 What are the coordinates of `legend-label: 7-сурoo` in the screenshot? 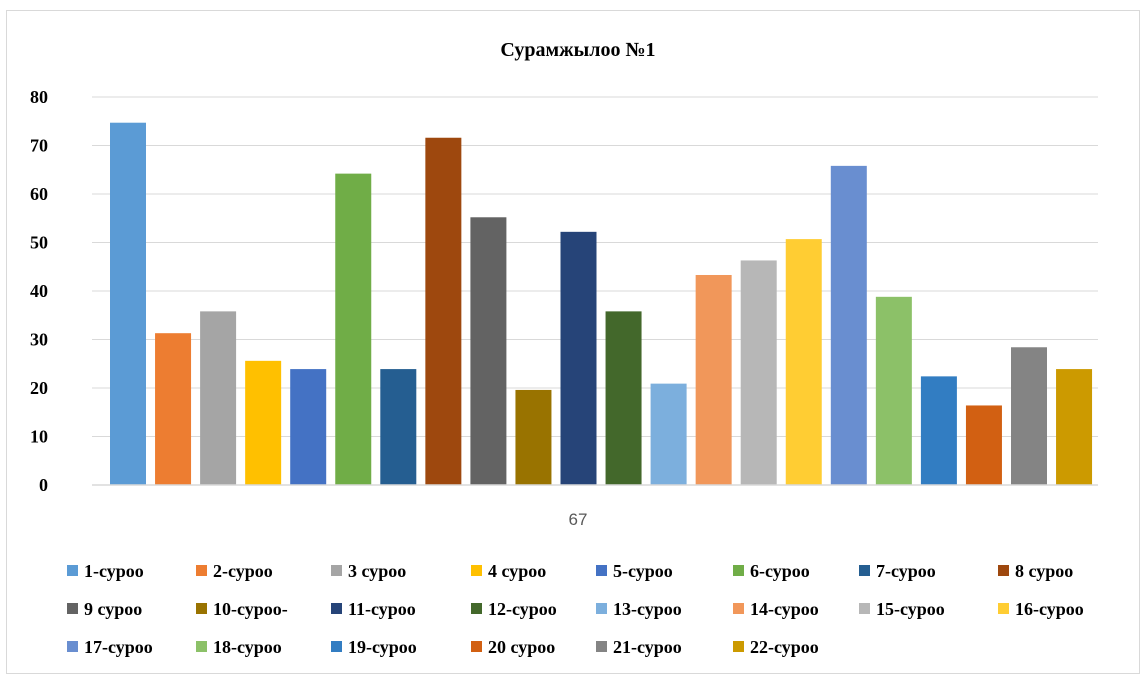 It's located at (906, 571).